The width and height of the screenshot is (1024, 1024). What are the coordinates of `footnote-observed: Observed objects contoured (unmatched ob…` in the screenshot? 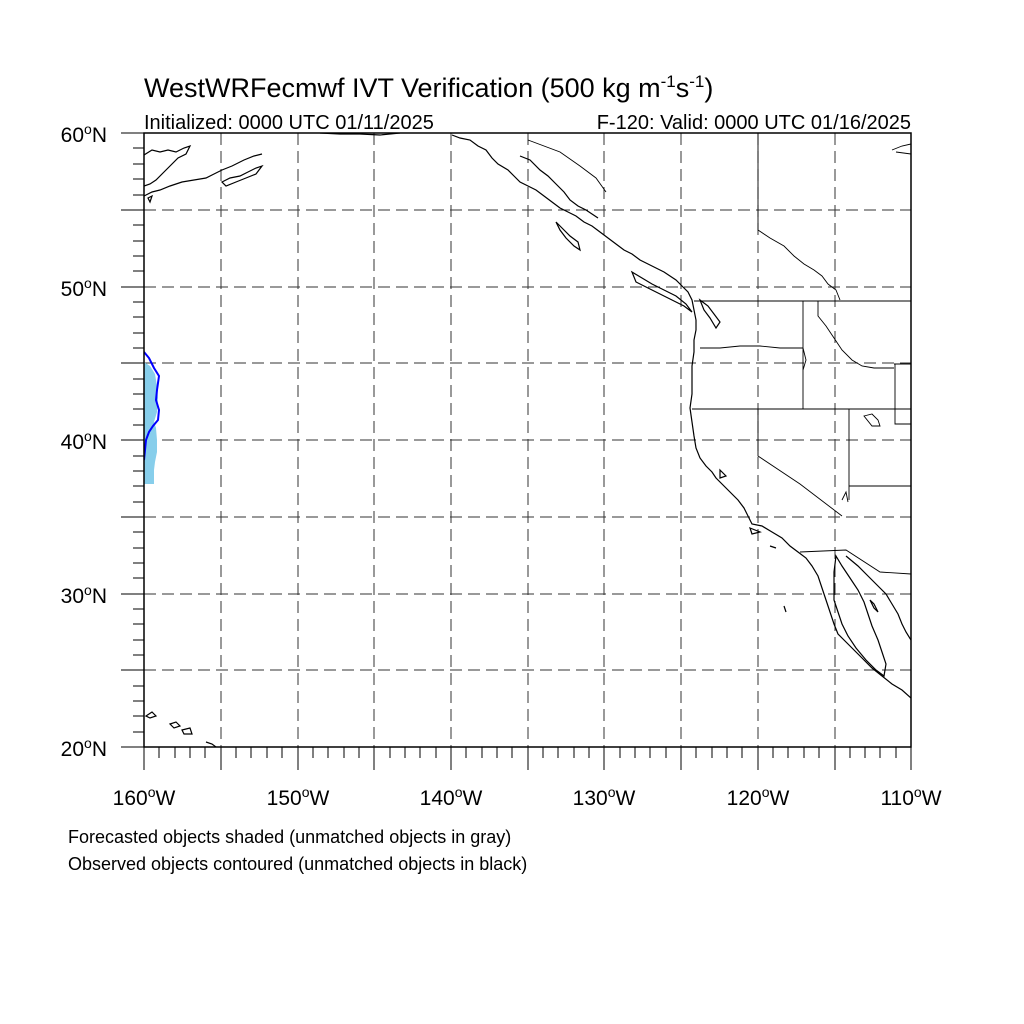 It's located at (297, 864).